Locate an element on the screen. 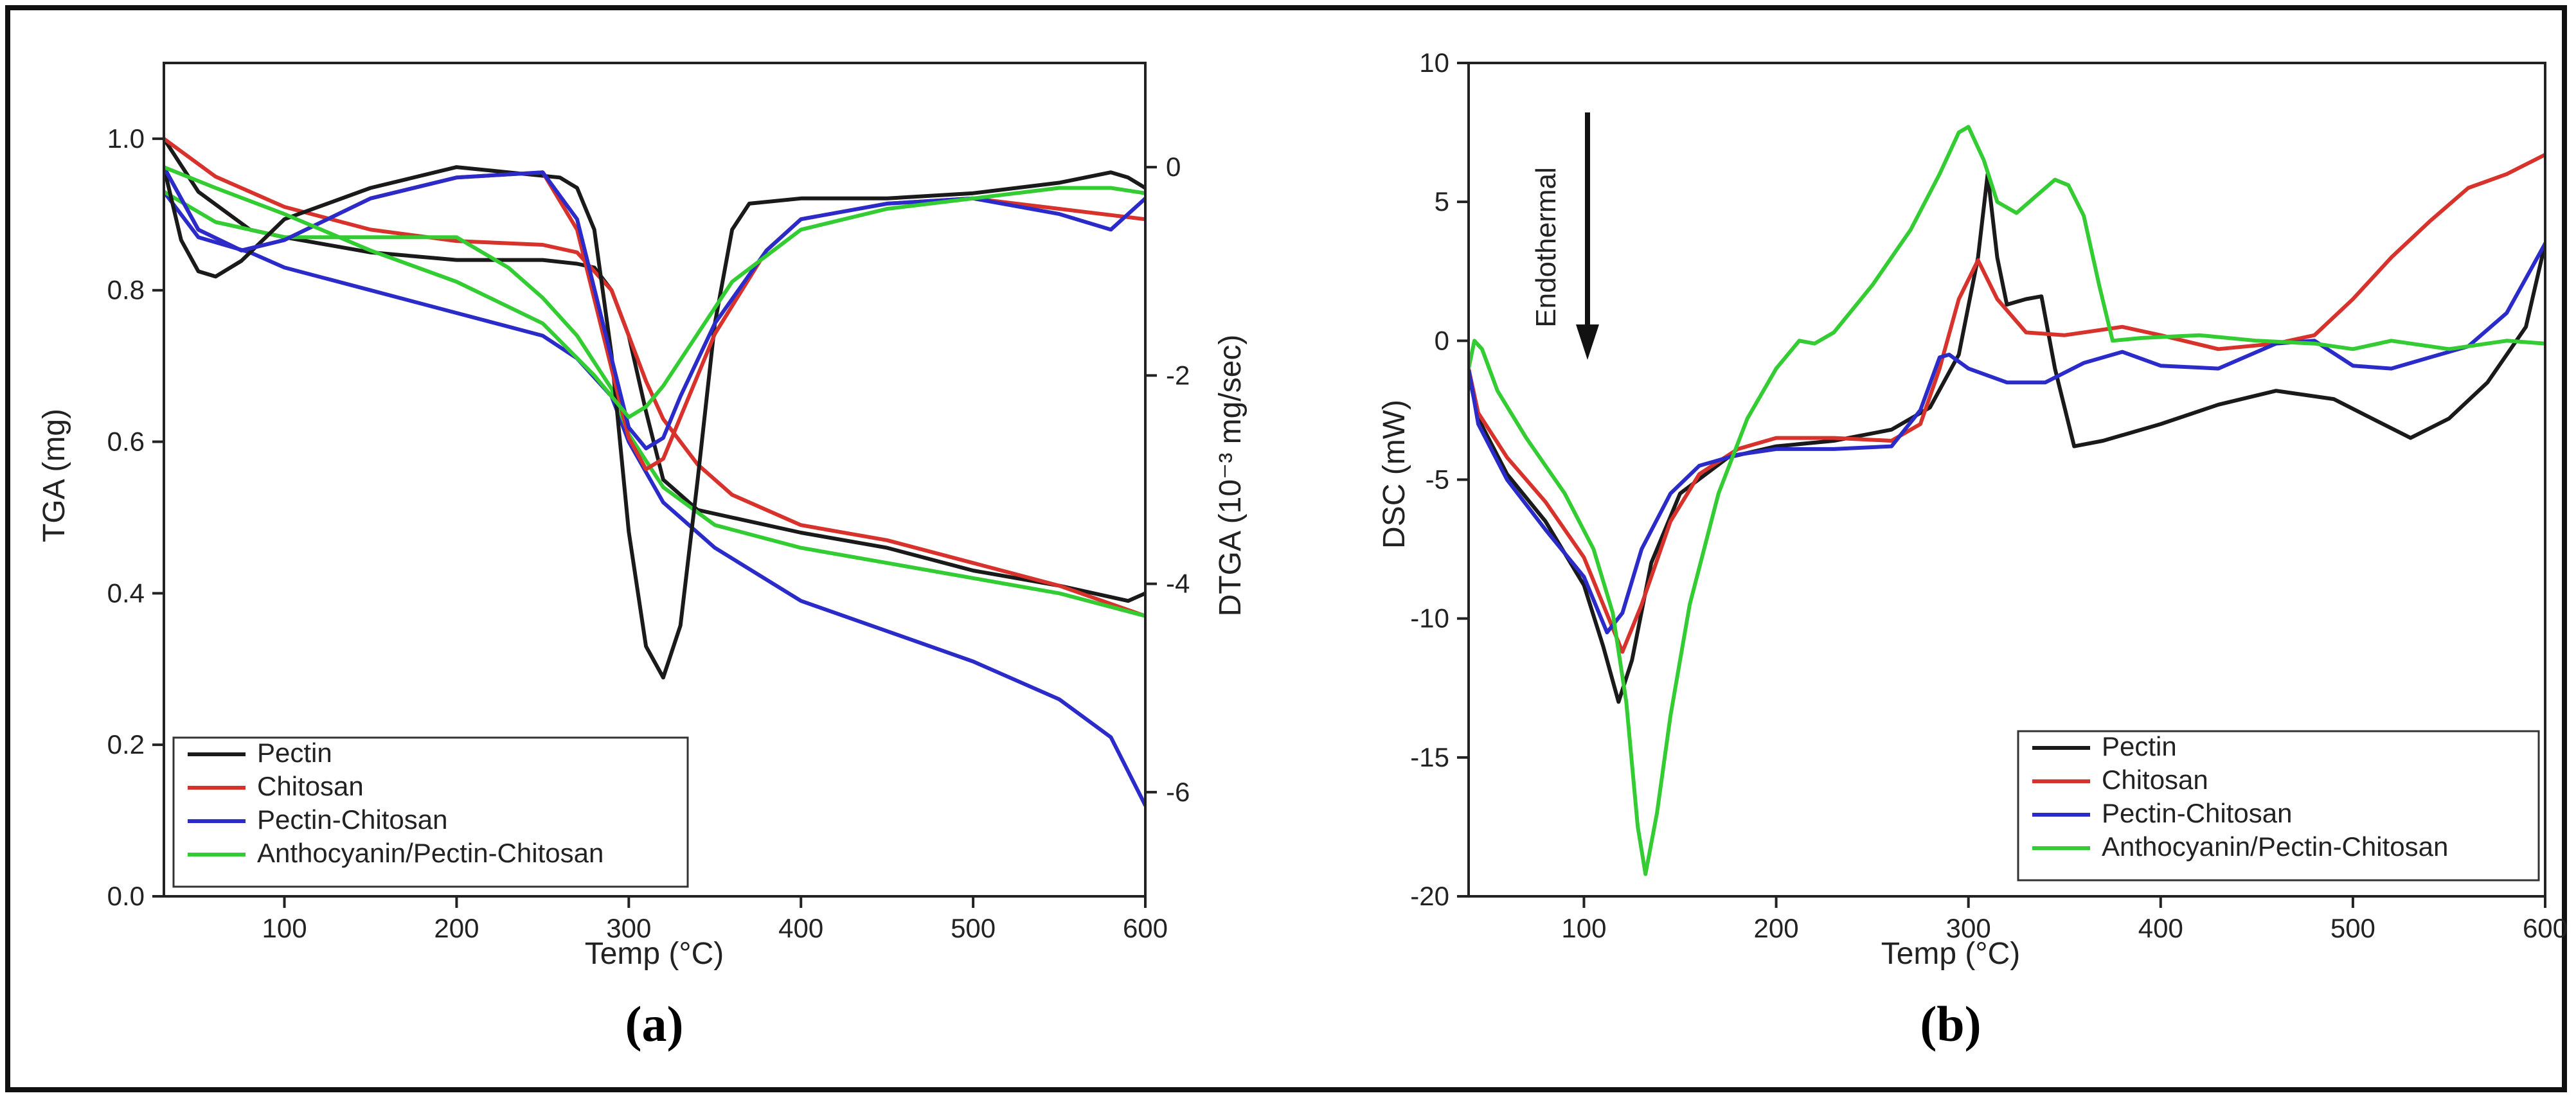  y-tick-label: 0.8 is located at coordinates (126, 290).